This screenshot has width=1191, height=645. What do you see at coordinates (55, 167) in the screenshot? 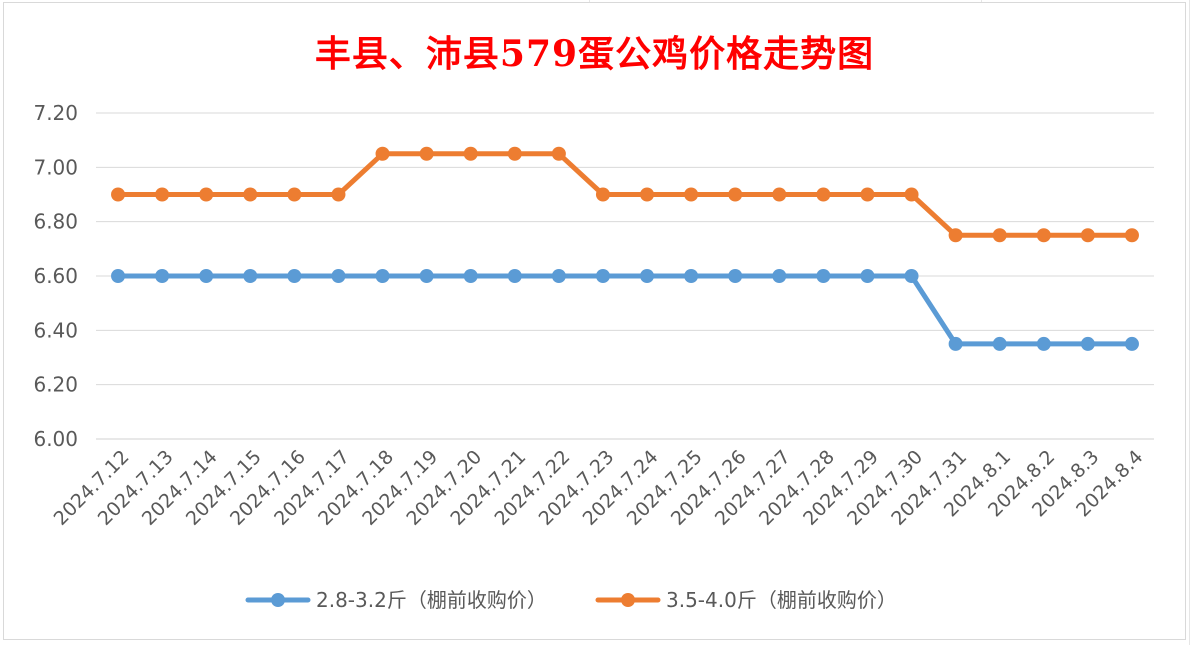
I see `y-tick-label: 7.00` at bounding box center [55, 167].